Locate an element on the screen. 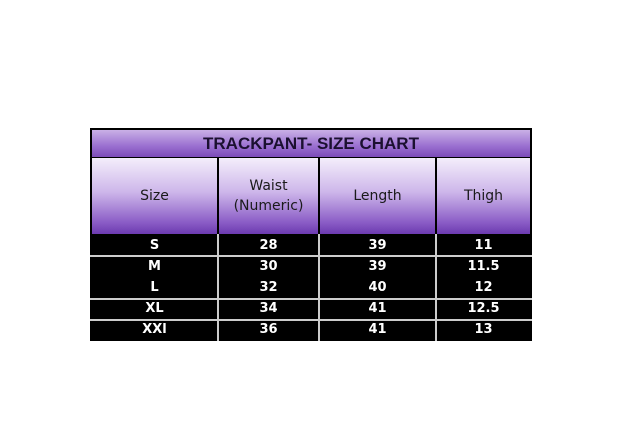  table-cell: XL is located at coordinates (154, 308).